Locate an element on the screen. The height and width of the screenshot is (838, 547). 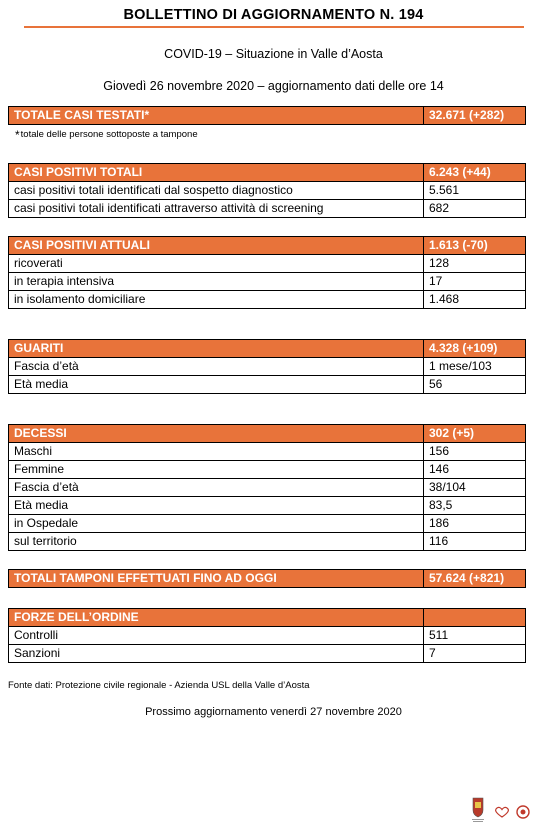
table-row: Fascia d’età 38/104 is located at coordinates (267, 487).